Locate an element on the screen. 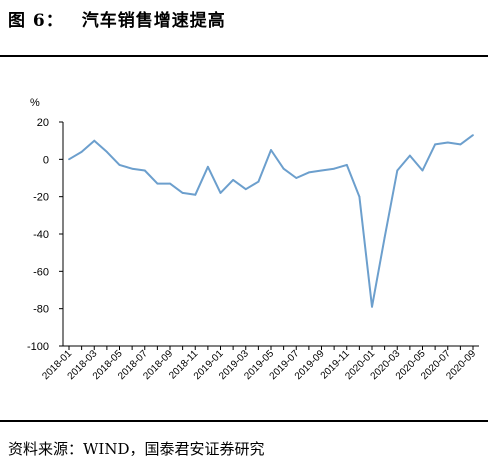 Image resolution: width=488 pixels, height=468 pixels. bottom-rule is located at coordinates (244, 421).